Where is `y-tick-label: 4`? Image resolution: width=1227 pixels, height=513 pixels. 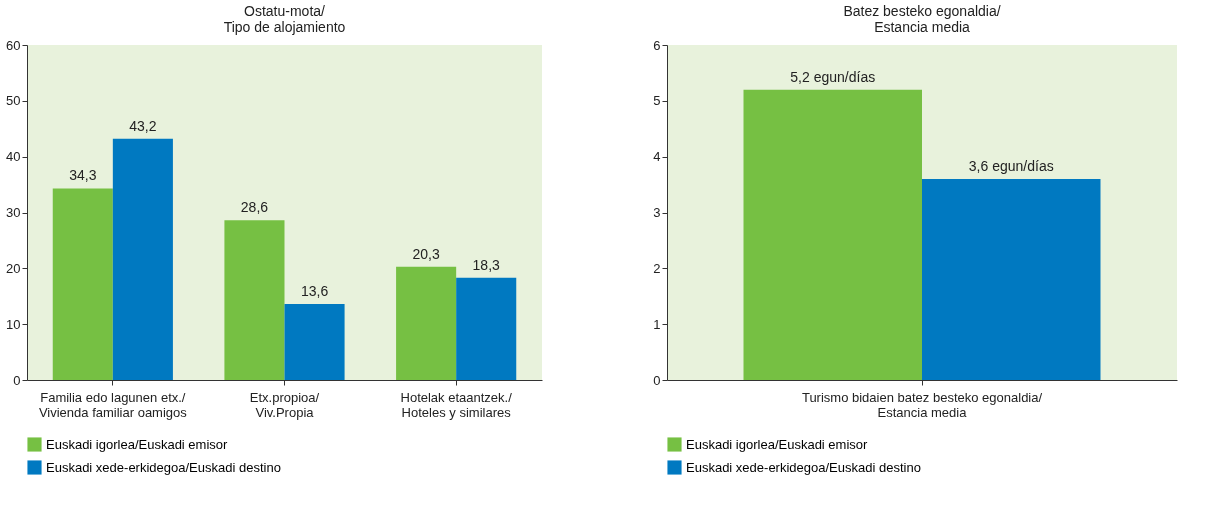 y-tick-label: 4 is located at coordinates (657, 157).